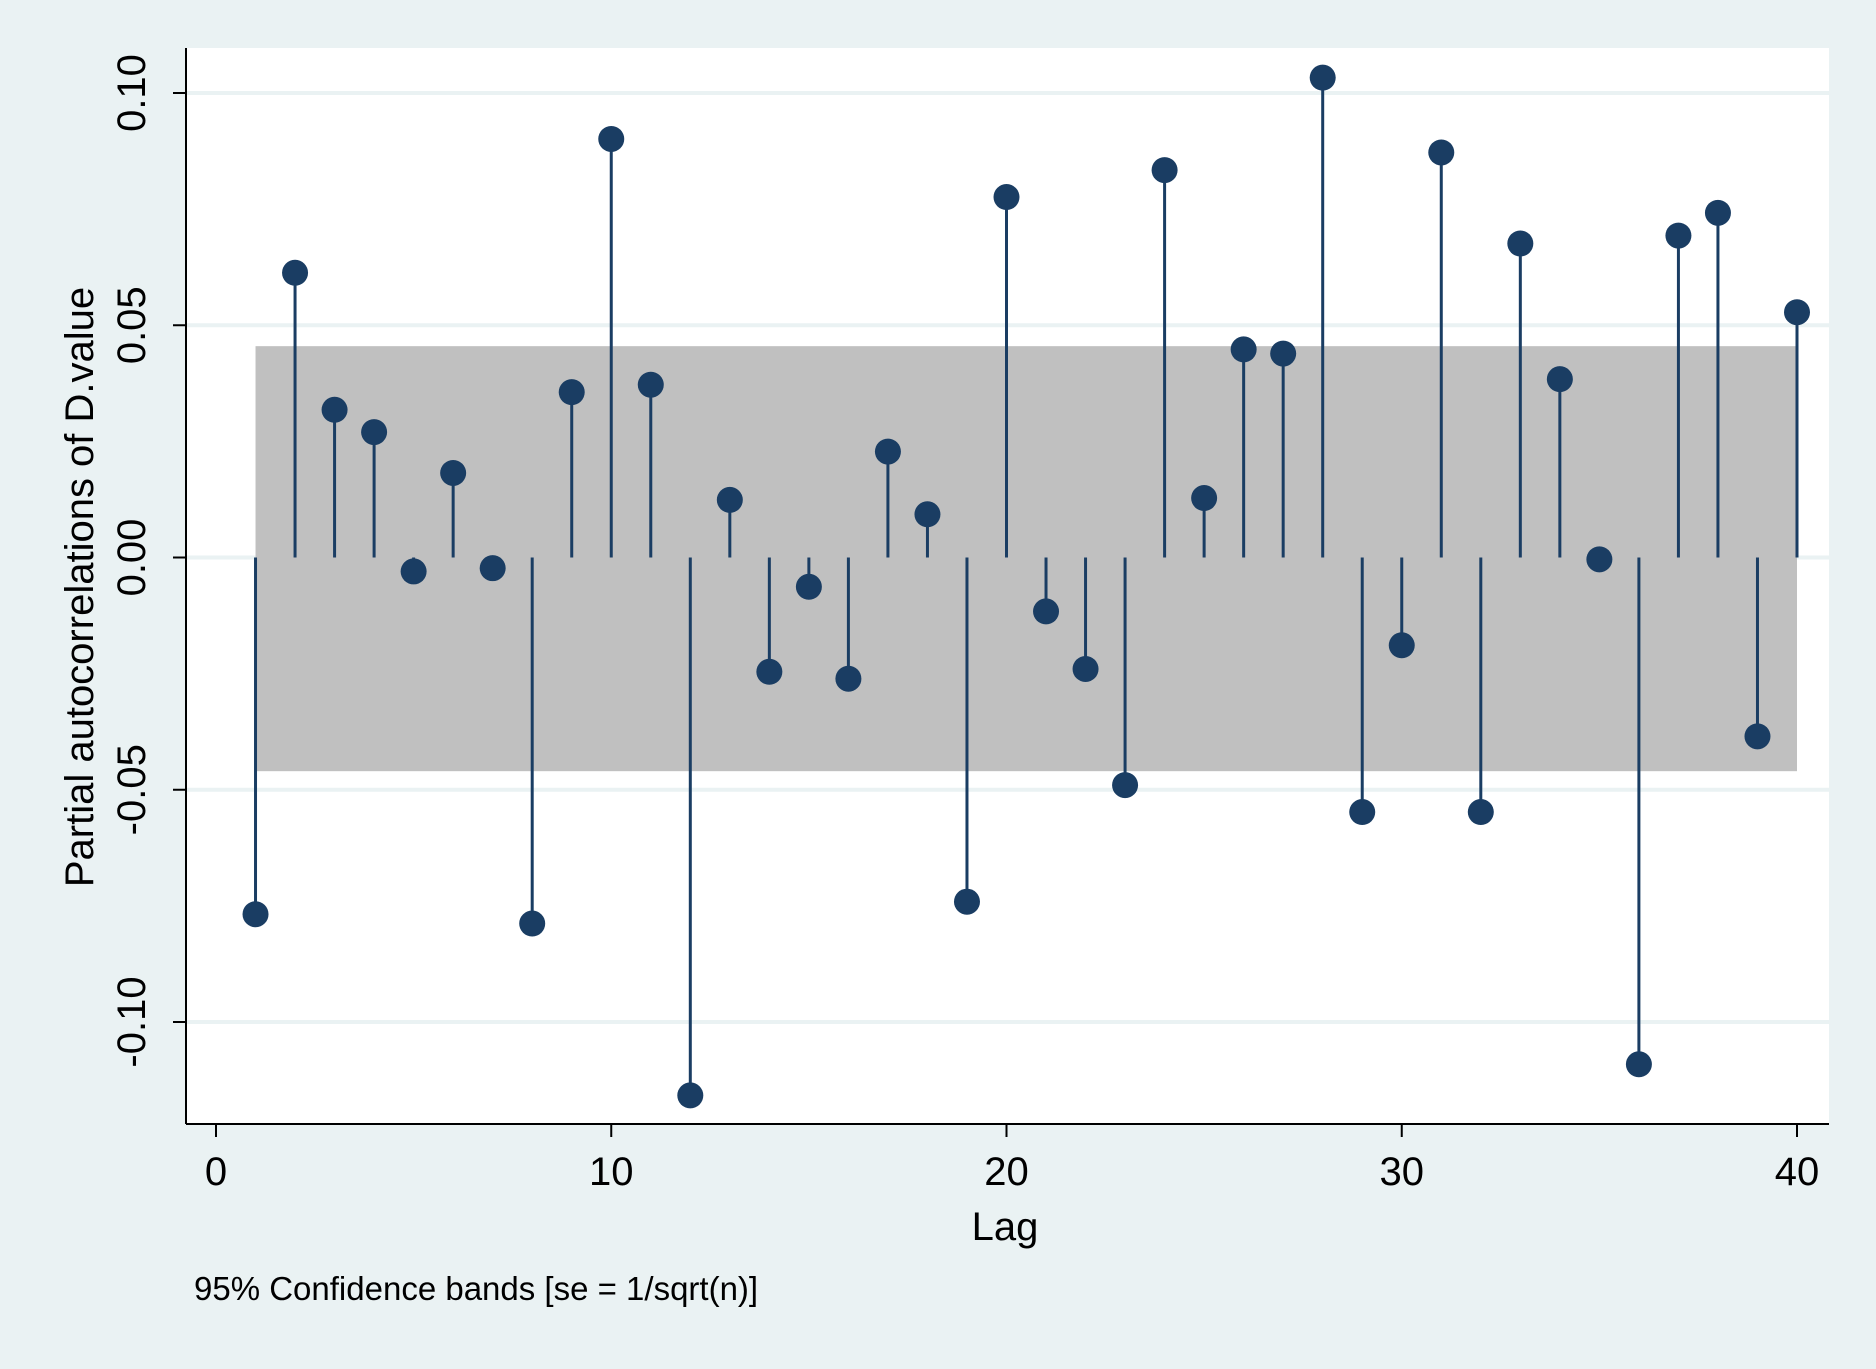  Describe the element at coordinates (1005, 1227) in the screenshot. I see `x-axis-title: Lag` at that location.